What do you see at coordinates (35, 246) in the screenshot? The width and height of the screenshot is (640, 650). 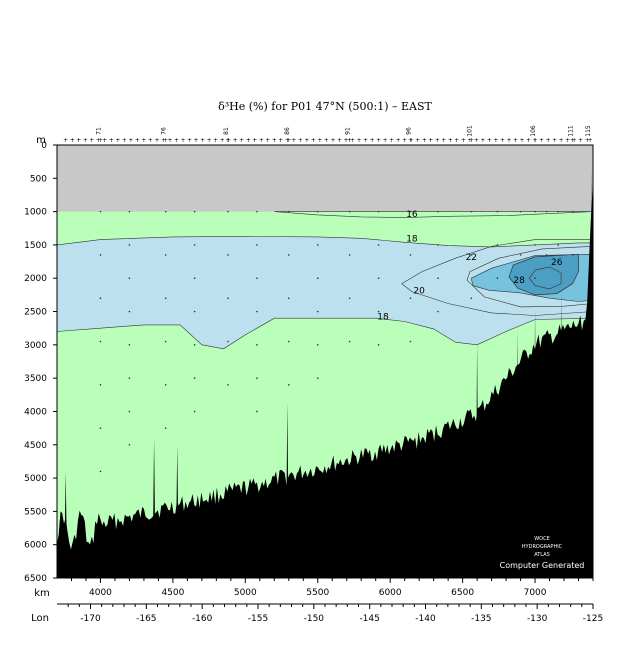 I see `y-tick-label: 1500` at bounding box center [35, 246].